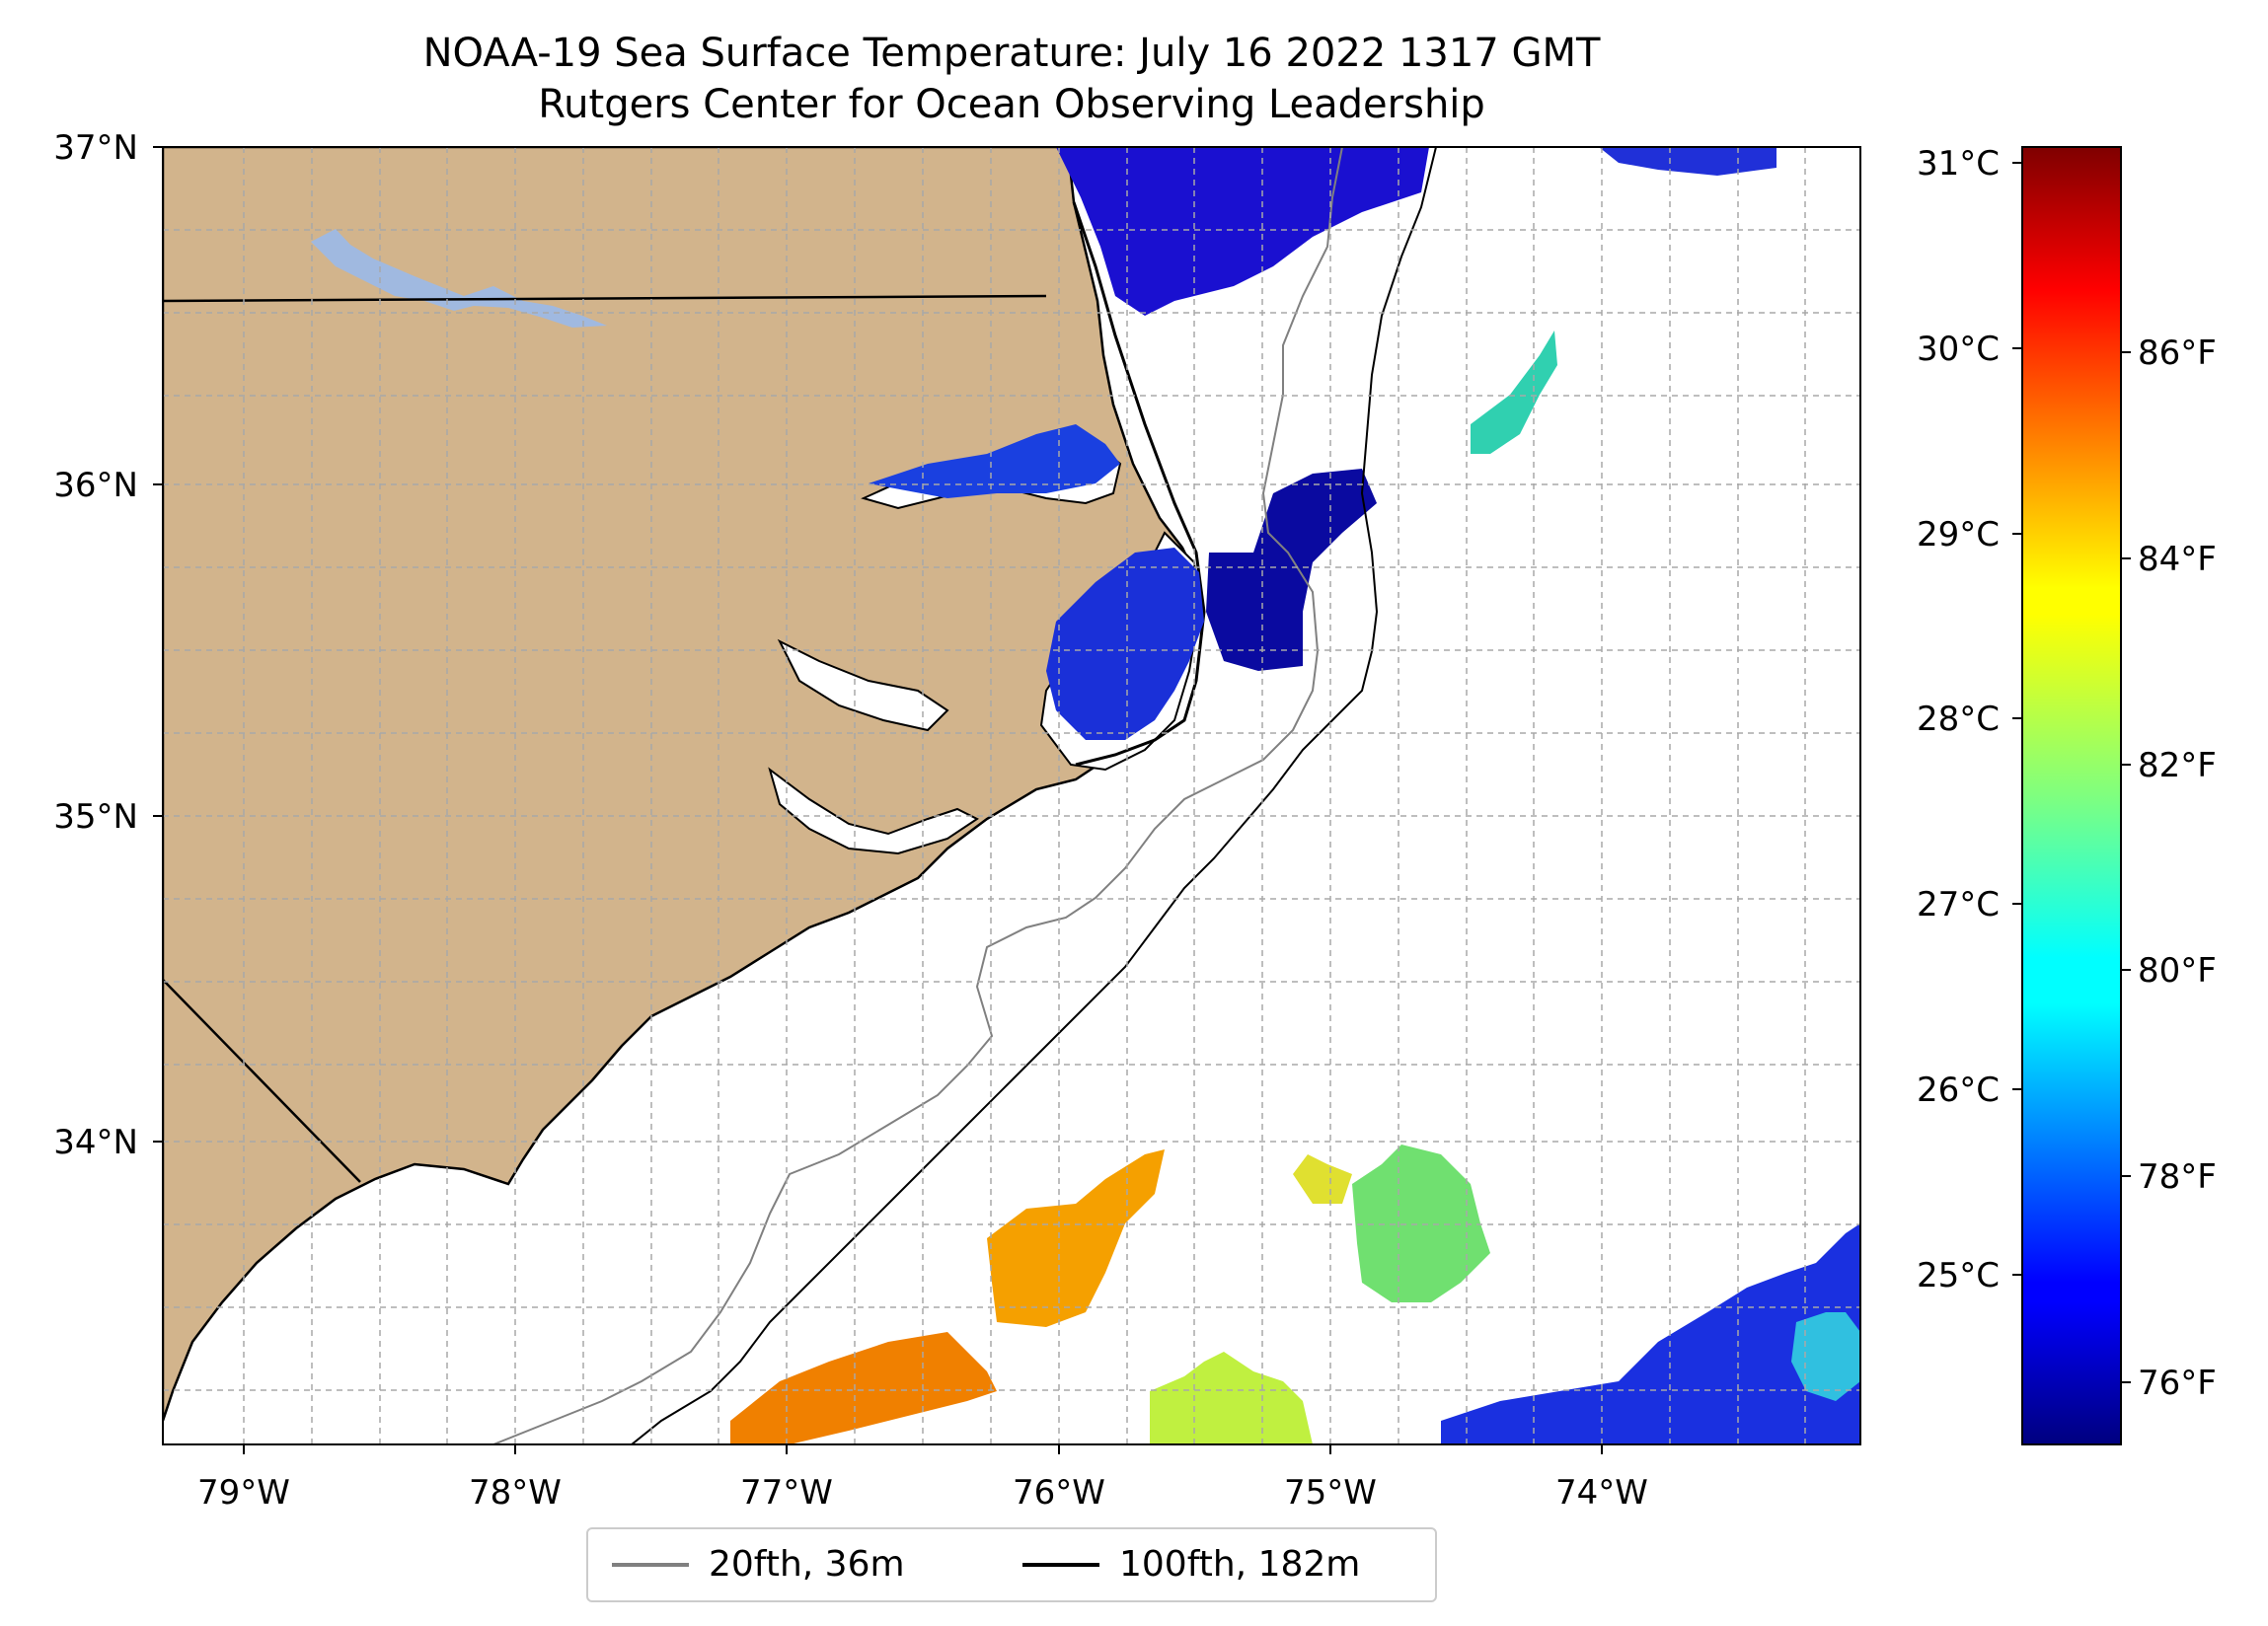  I want to click on fahrenheit-labels: 86°F 84°F 82°F 80°F 78°F 76°F, so click(2178, 868).